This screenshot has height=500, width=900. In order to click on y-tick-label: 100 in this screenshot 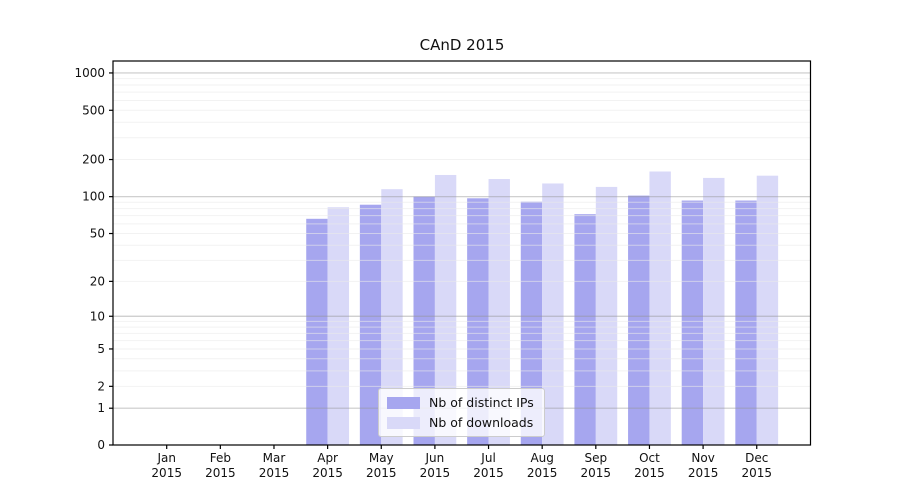, I will do `click(93, 197)`.